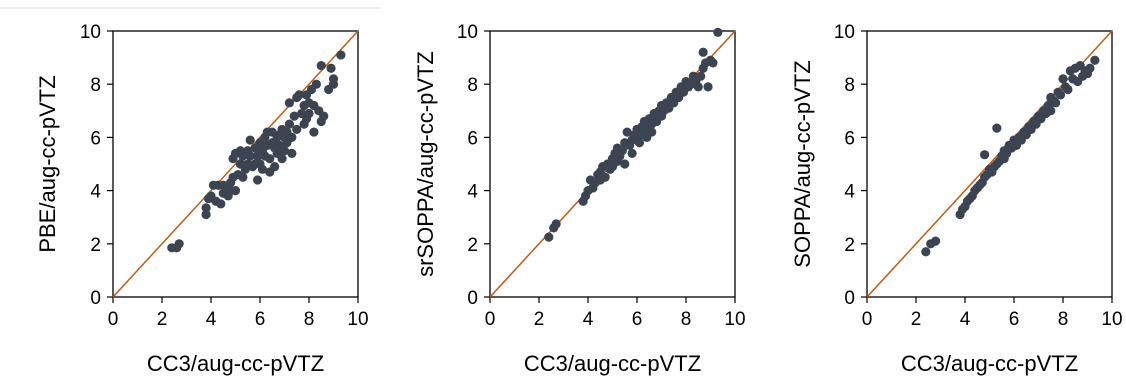  I want to click on y-axis-label: srSOPPA/aug-cc-pVTZ, so click(425, 164).